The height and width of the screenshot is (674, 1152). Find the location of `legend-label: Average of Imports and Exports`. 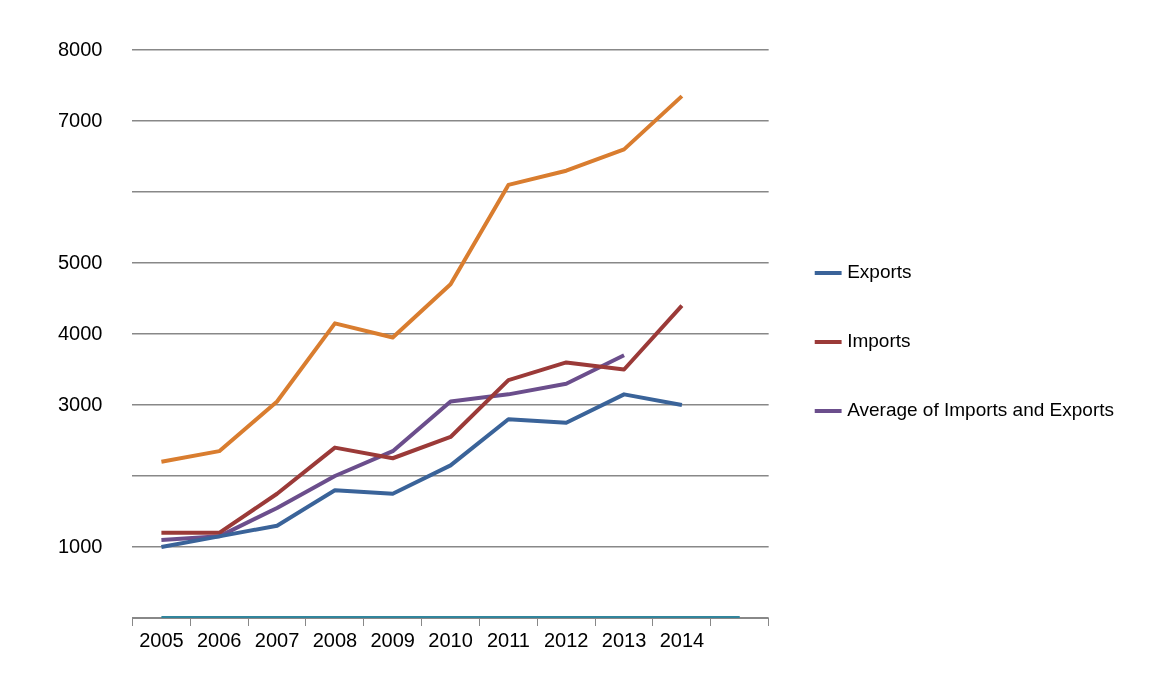

legend-label: Average of Imports and Exports is located at coordinates (981, 410).